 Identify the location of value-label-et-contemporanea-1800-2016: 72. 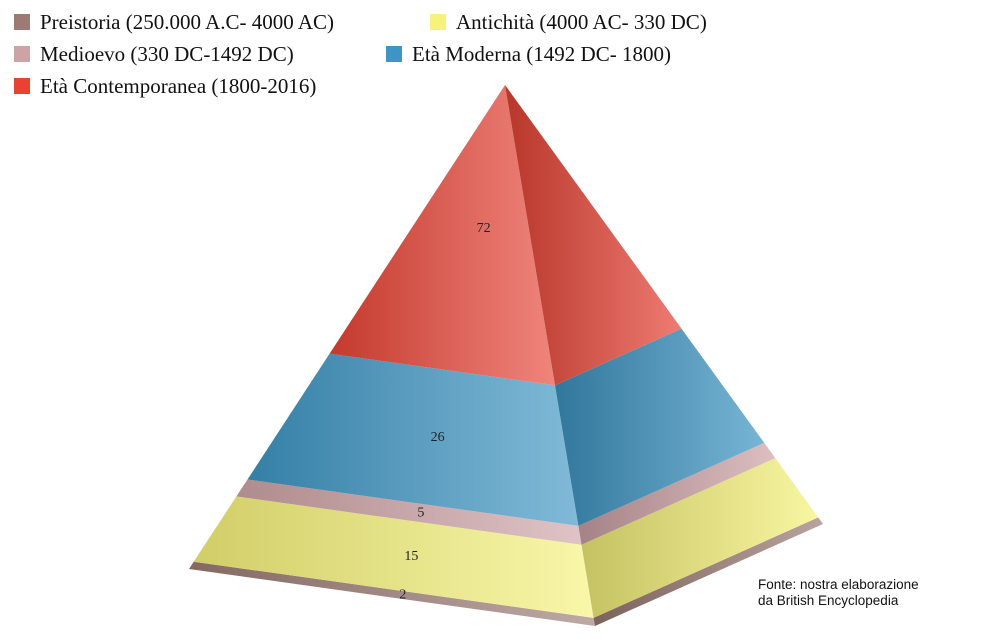
(484, 228).